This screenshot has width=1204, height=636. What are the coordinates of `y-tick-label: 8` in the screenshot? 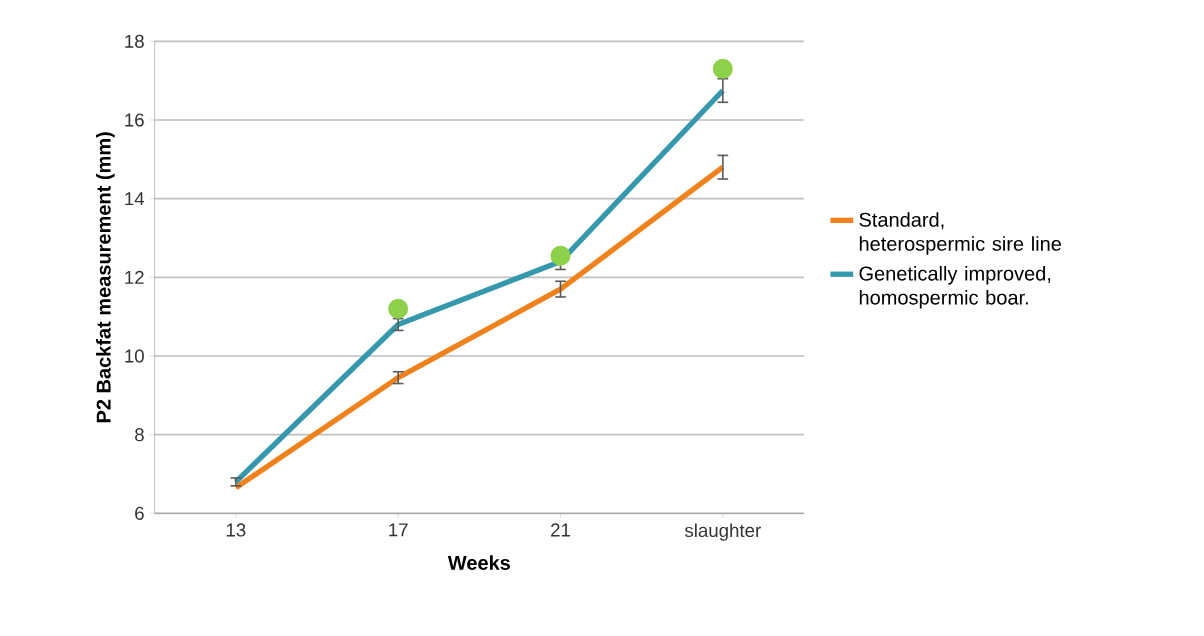 It's located at (139, 435).